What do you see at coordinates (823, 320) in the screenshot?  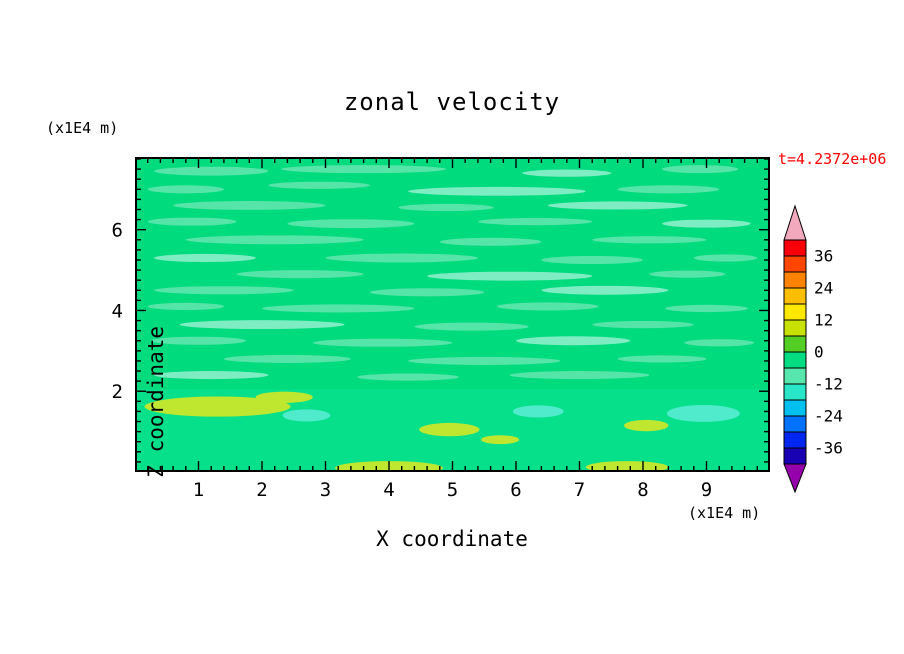 I see `colorbar-label: 12` at bounding box center [823, 320].